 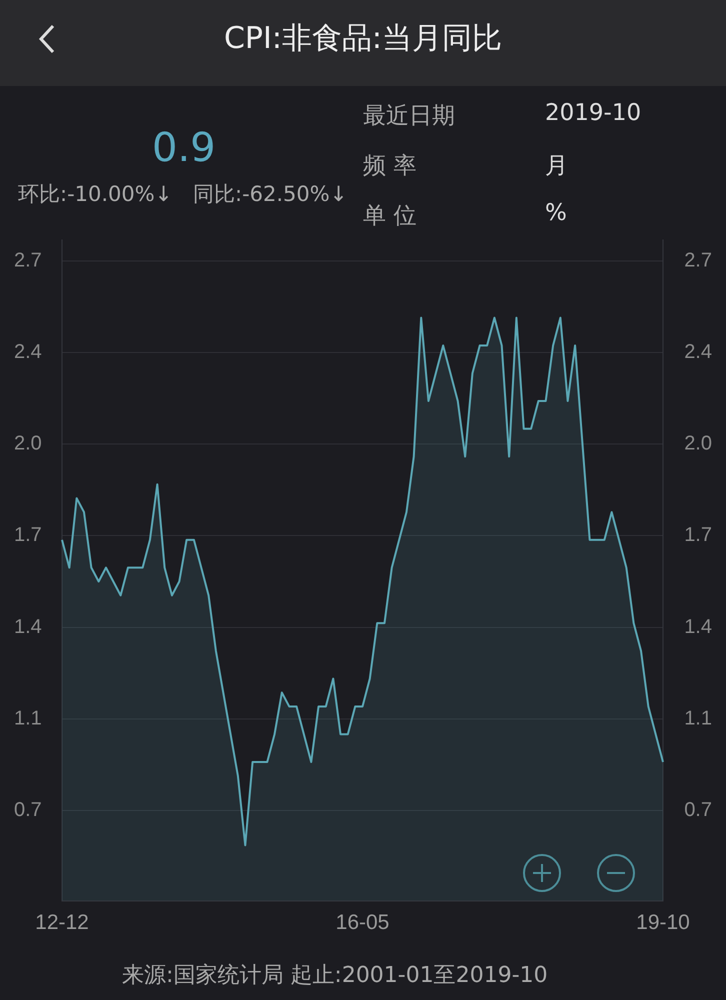 What do you see at coordinates (335, 976) in the screenshot?
I see `source-note: 来源:国家统计局 起止:2001-01至2019-10` at bounding box center [335, 976].